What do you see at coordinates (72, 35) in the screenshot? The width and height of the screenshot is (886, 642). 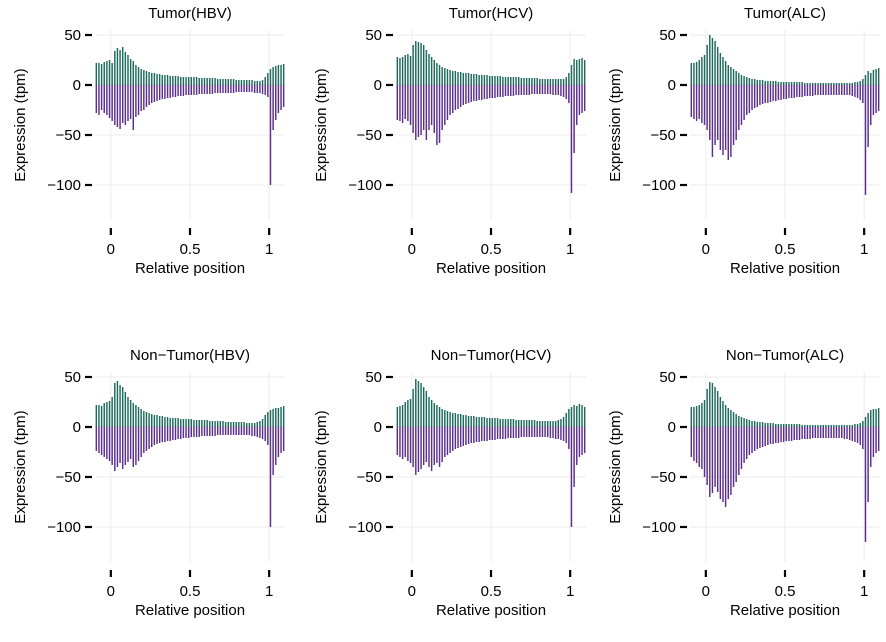 I see `y-tick-label: 50` at bounding box center [72, 35].